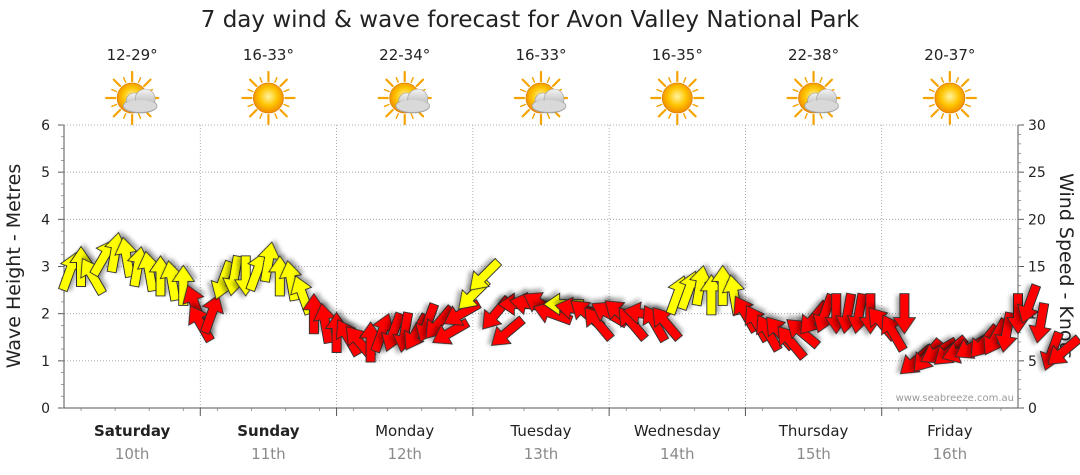  I want to click on day-date: 15th, so click(813, 454).